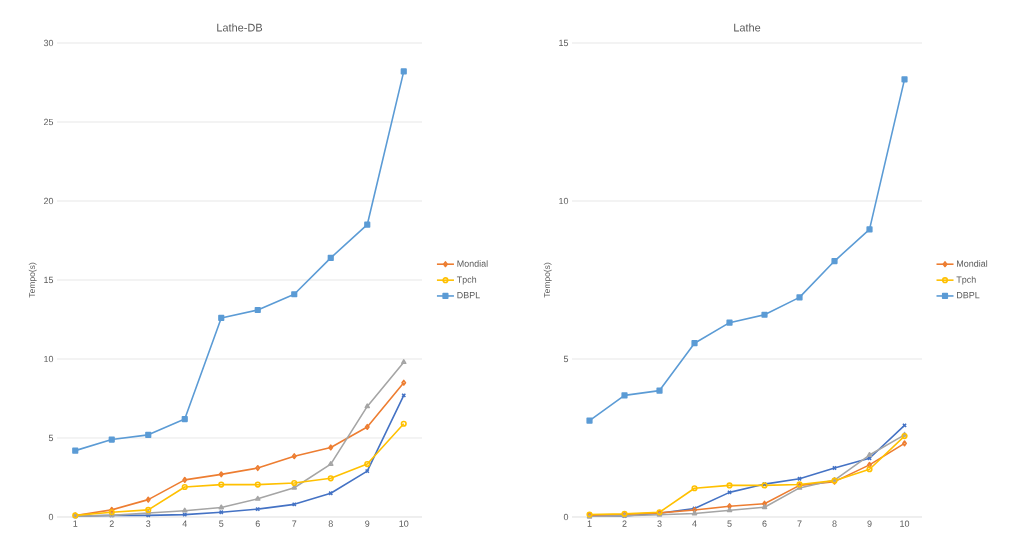  Describe the element at coordinates (240, 27) in the screenshot. I see `chart-title: Lathe-DB` at that location.